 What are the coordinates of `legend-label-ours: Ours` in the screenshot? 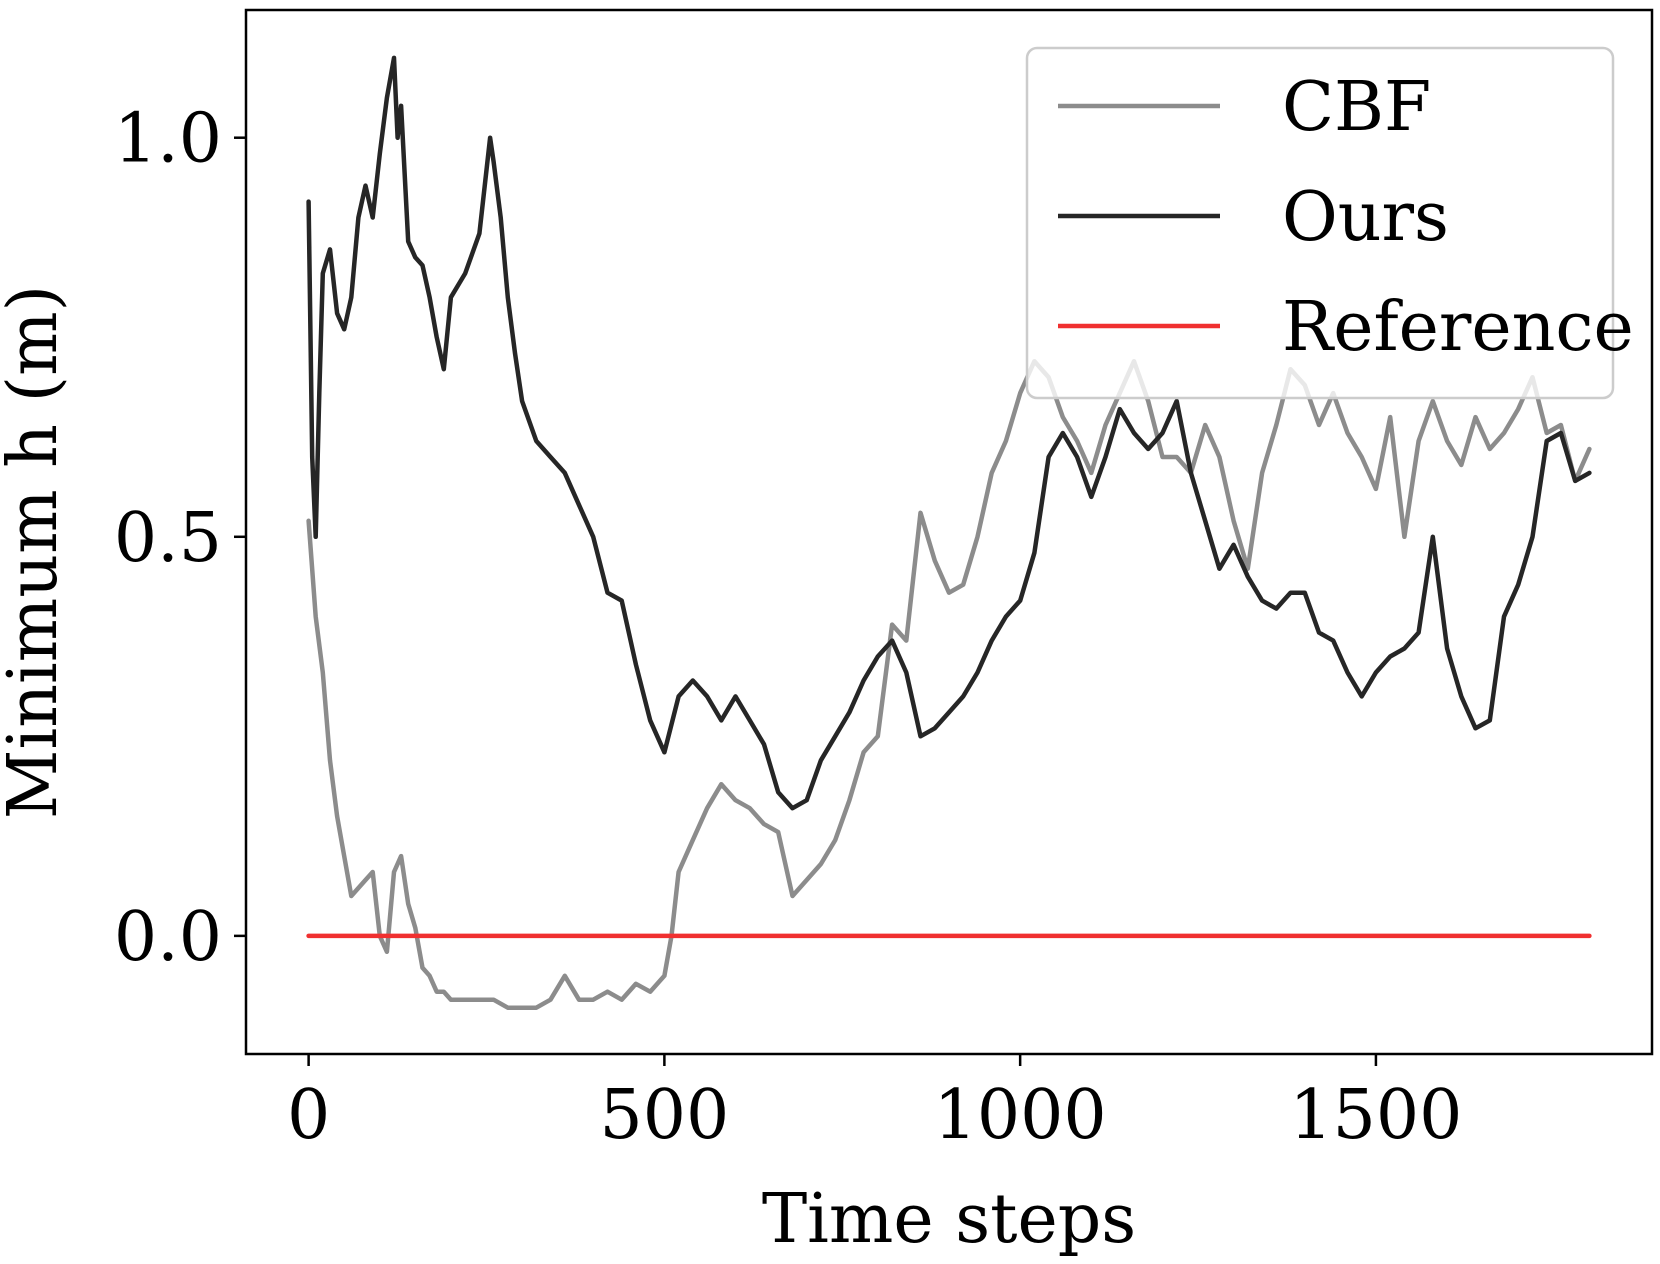 It's located at (1365, 217).